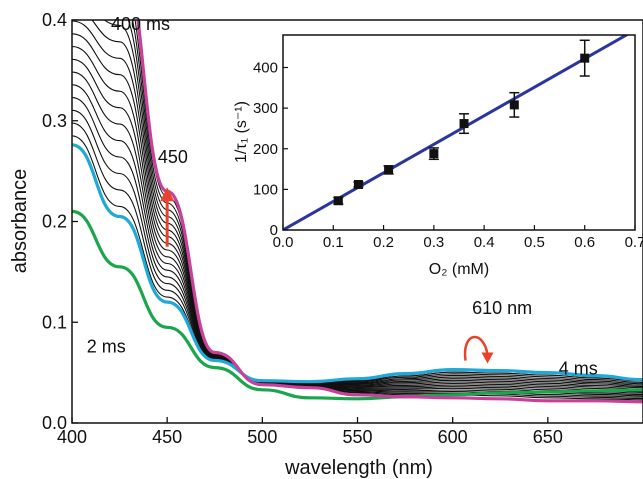  What do you see at coordinates (265, 149) in the screenshot?
I see `inset-y-tick-label: 200` at bounding box center [265, 149].